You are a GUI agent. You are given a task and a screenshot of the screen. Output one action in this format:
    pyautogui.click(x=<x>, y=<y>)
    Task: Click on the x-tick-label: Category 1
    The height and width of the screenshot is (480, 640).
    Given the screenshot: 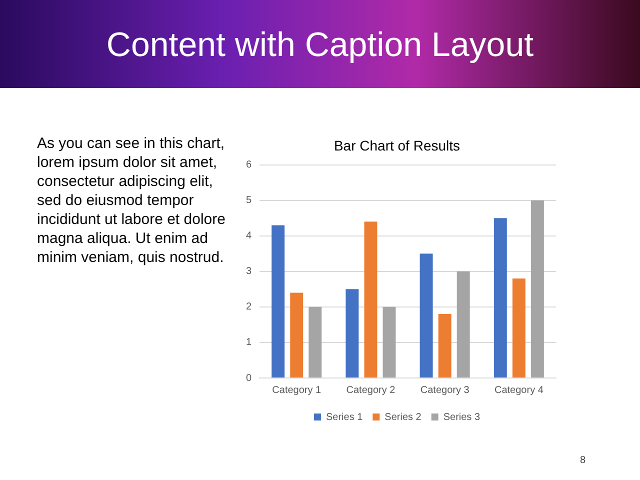 What is the action you would take?
    pyautogui.click(x=297, y=390)
    